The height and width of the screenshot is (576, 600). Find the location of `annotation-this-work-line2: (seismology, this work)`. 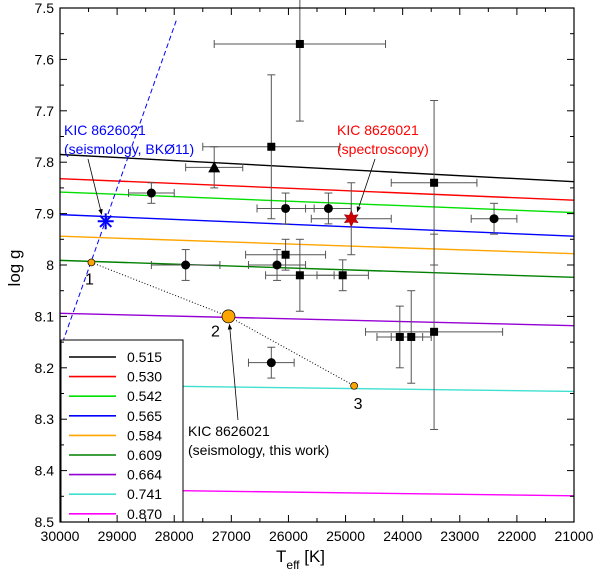

annotation-this-work-line2: (seismology, this work) is located at coordinates (258, 450).